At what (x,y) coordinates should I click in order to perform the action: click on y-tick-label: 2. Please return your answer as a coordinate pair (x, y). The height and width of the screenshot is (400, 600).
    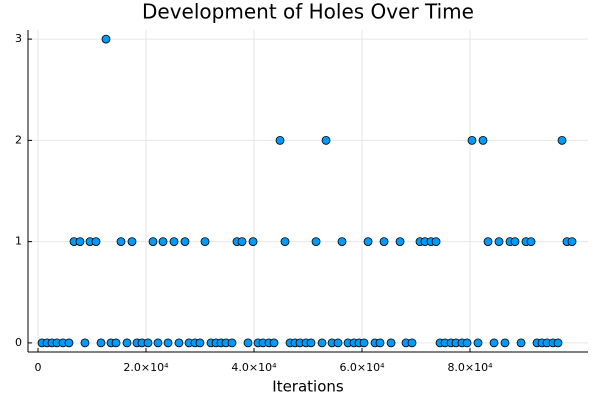
    Looking at the image, I should click on (18, 139).